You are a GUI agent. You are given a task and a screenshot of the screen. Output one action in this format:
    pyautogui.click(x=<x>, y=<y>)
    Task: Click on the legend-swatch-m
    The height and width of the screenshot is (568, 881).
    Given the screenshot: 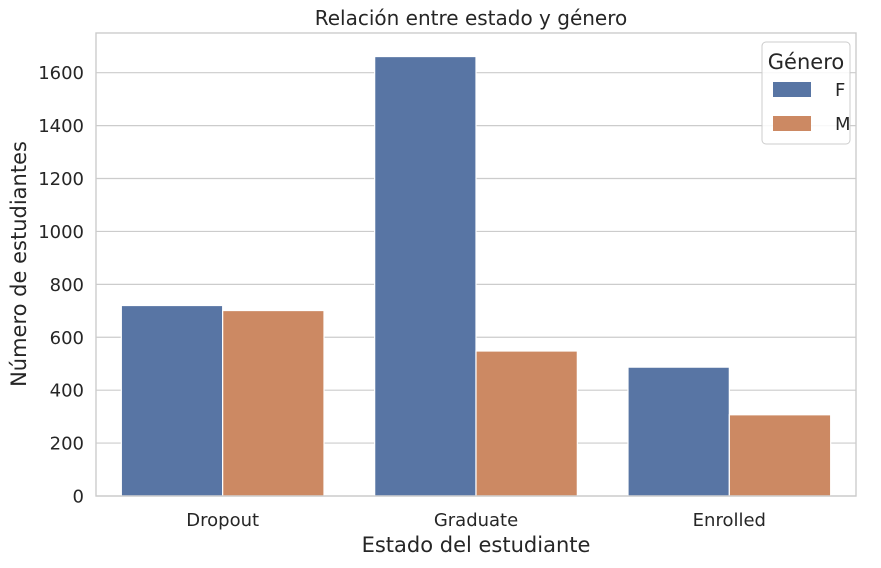 What is the action you would take?
    pyautogui.click(x=792, y=123)
    